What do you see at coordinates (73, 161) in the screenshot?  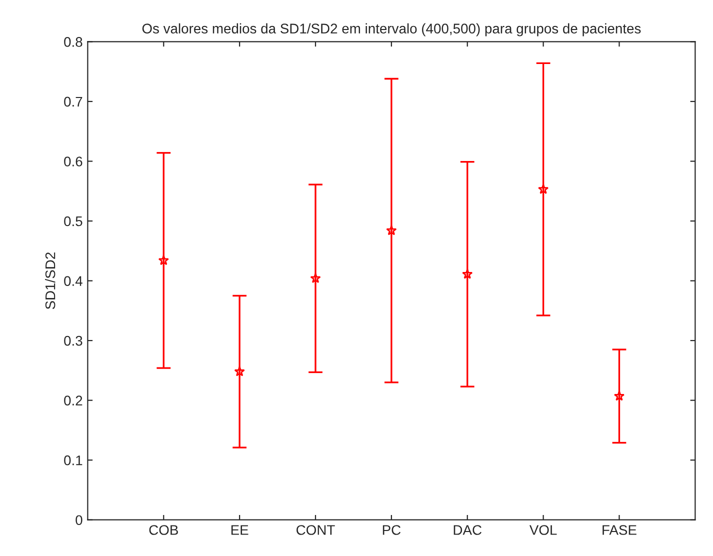 I see `y-tick-label: 0.6` at bounding box center [73, 161].